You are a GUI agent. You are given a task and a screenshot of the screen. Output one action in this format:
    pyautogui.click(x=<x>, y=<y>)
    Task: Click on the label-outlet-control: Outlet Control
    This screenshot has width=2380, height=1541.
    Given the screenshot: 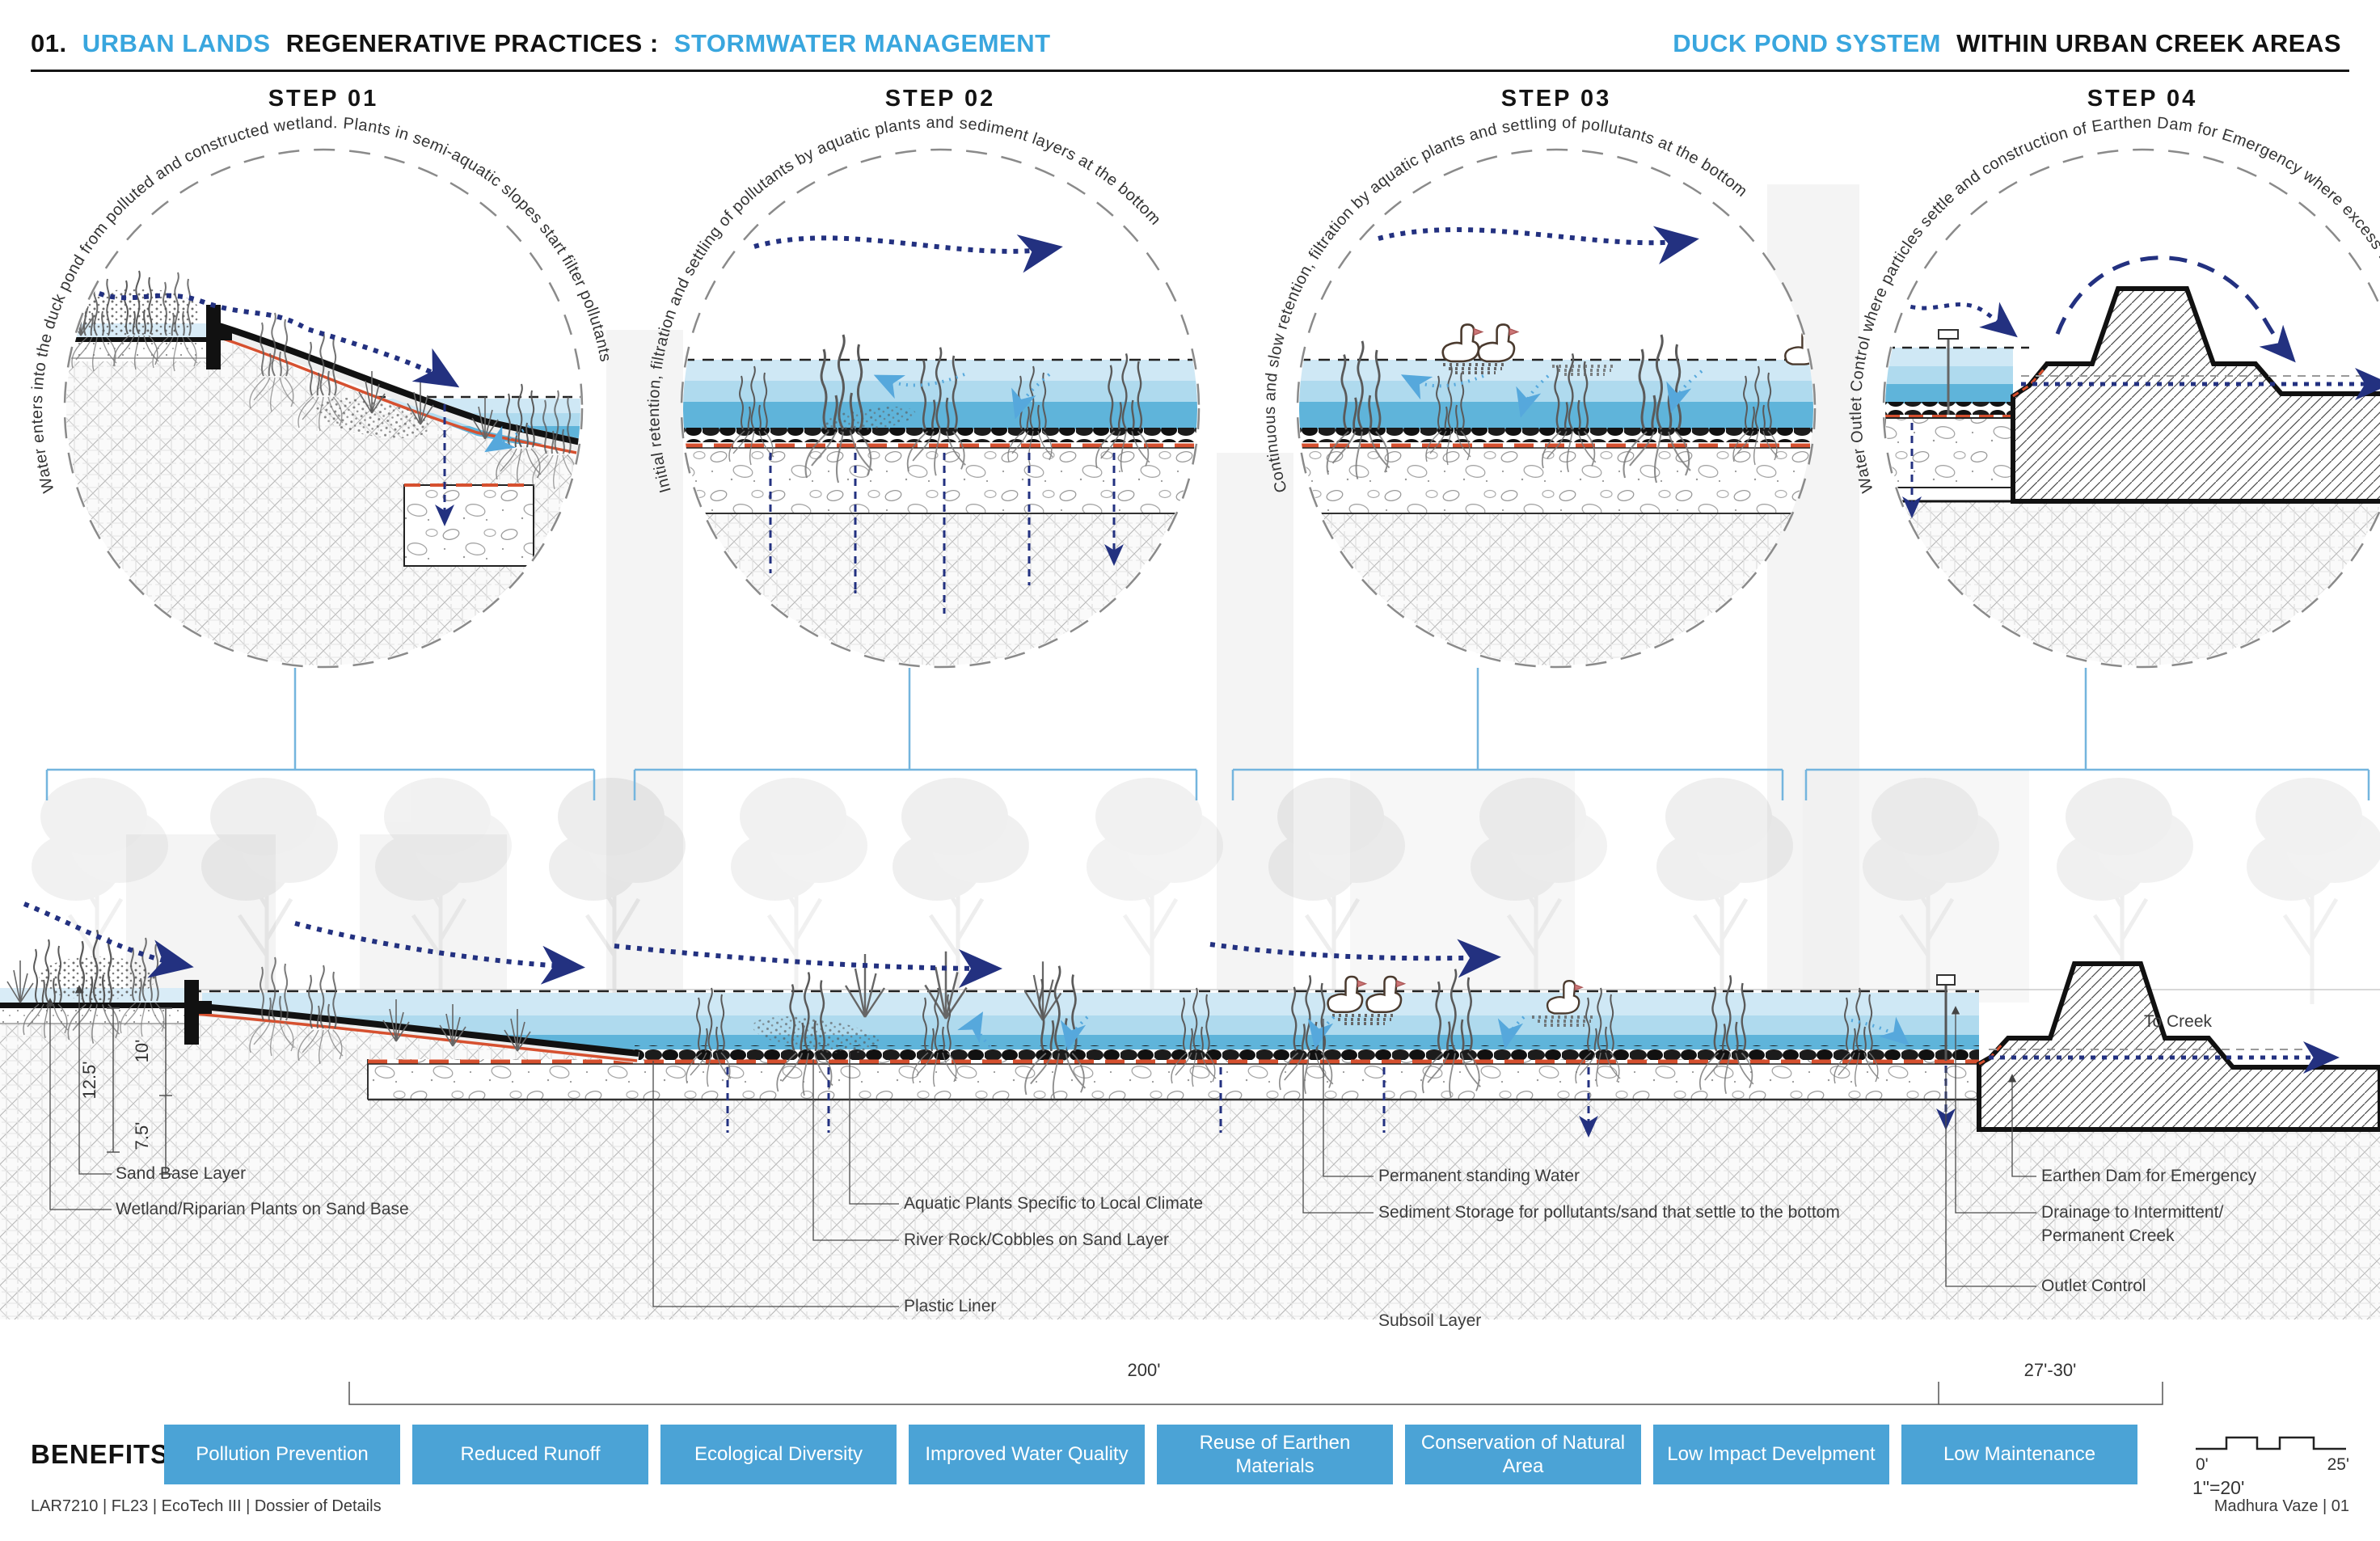 What is the action you would take?
    pyautogui.click(x=2094, y=1286)
    